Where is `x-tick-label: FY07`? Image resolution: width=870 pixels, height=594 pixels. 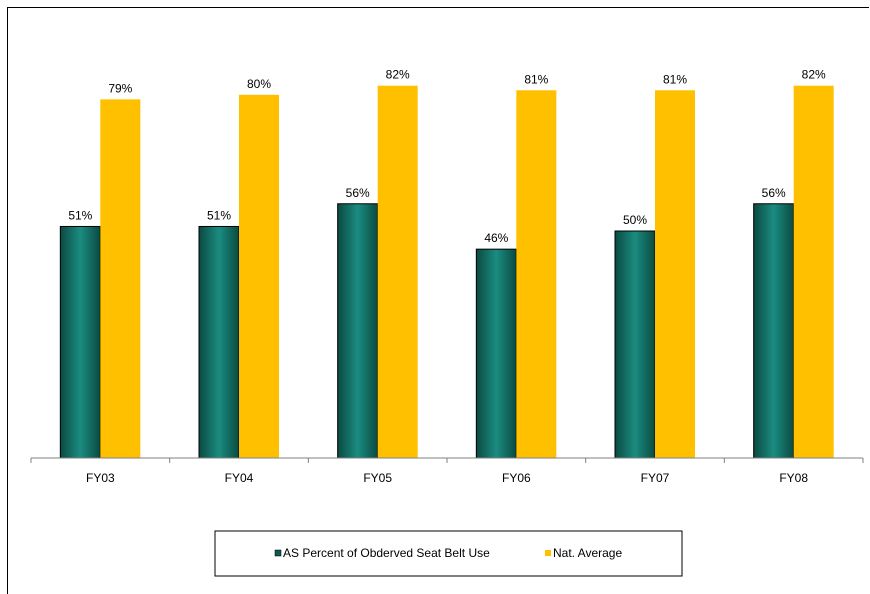
x-tick-label: FY07 is located at coordinates (655, 478).